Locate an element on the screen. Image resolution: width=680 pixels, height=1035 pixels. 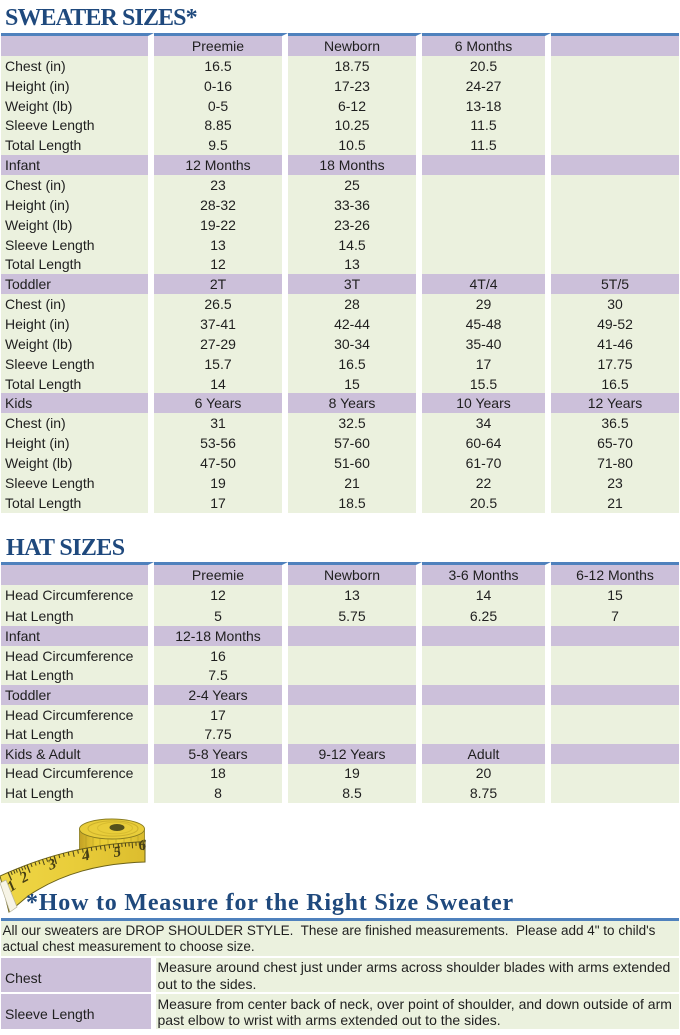
svg-text: 4 is located at coordinates (86, 857).